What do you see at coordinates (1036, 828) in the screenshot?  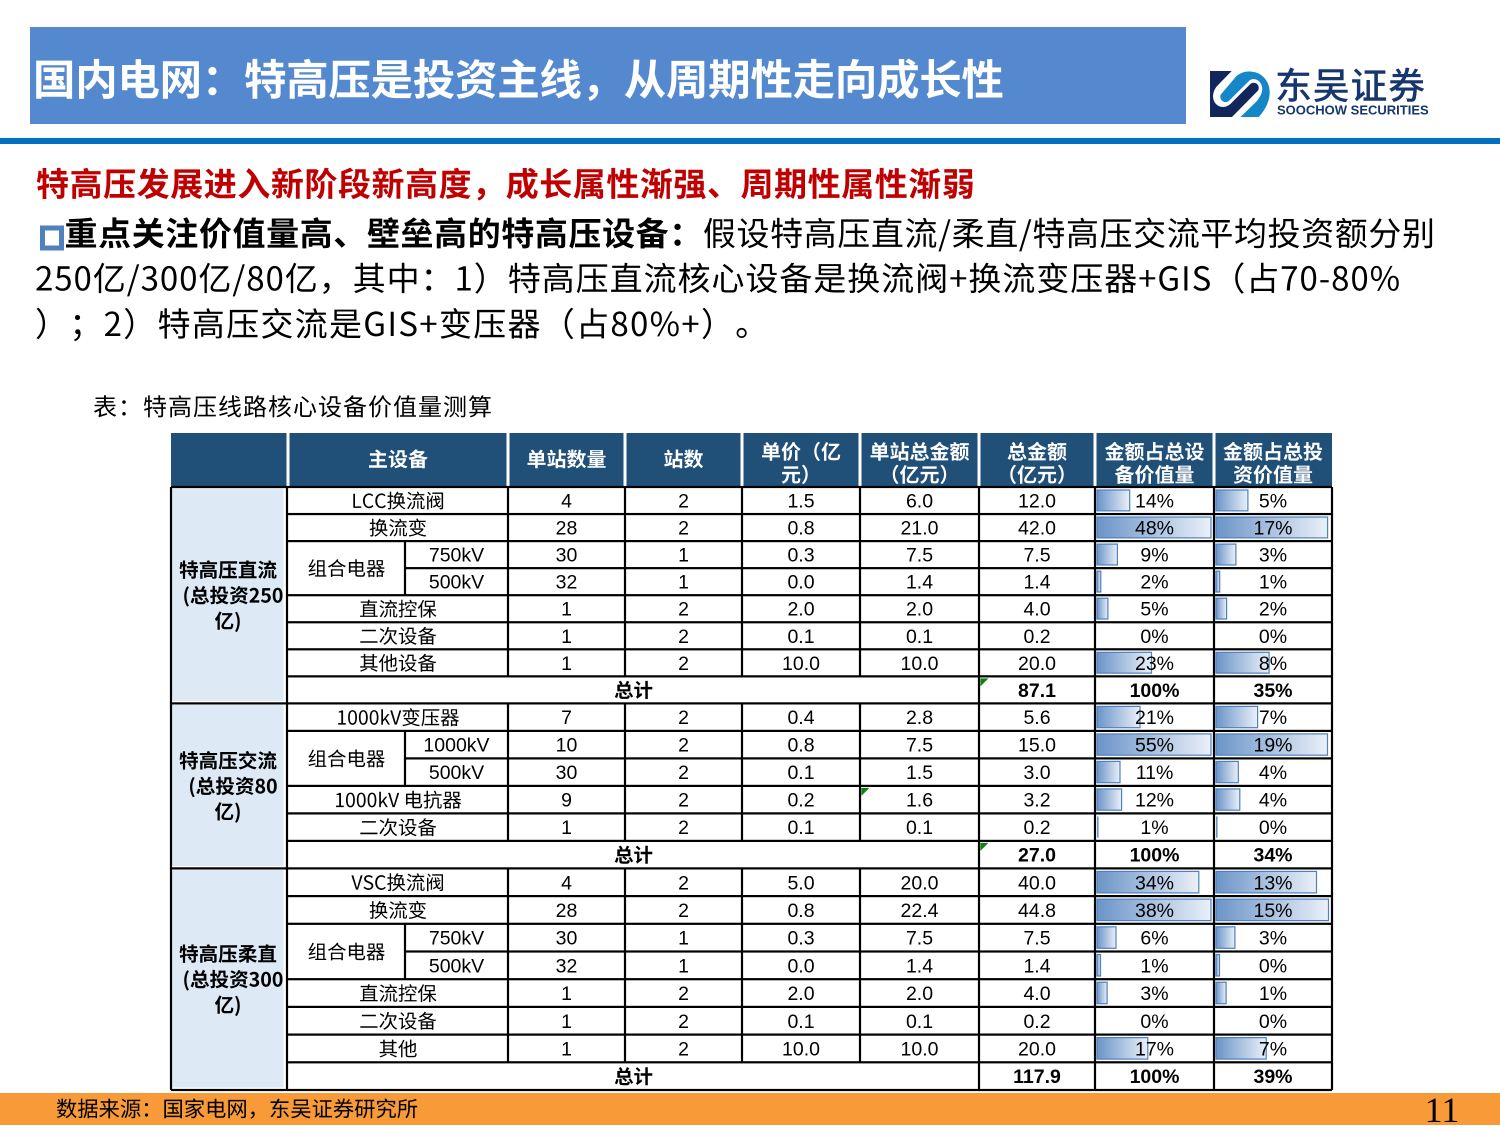 I see `svg-text: 0.2` at bounding box center [1036, 828].